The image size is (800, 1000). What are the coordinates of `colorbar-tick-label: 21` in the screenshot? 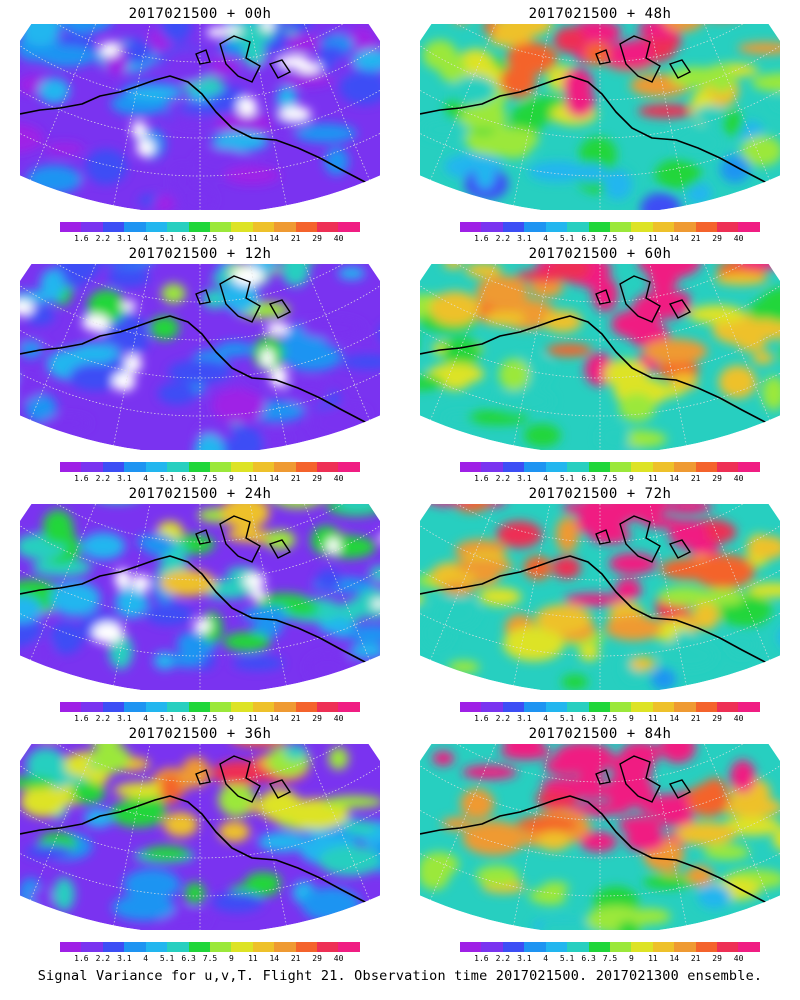 It's located at (695, 958).